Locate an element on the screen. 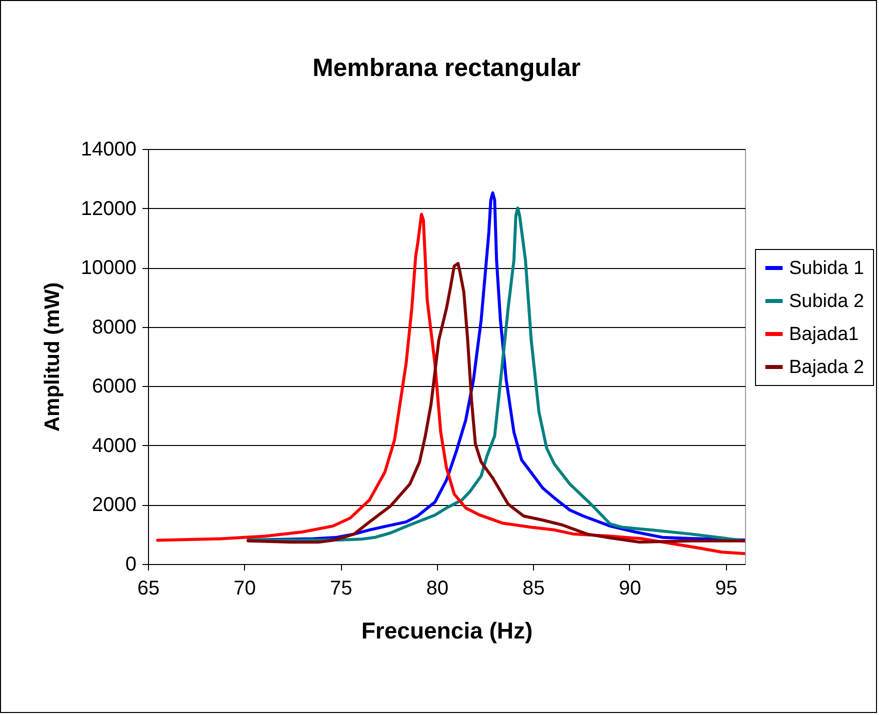  y-tick-label: 2000 is located at coordinates (114, 505).